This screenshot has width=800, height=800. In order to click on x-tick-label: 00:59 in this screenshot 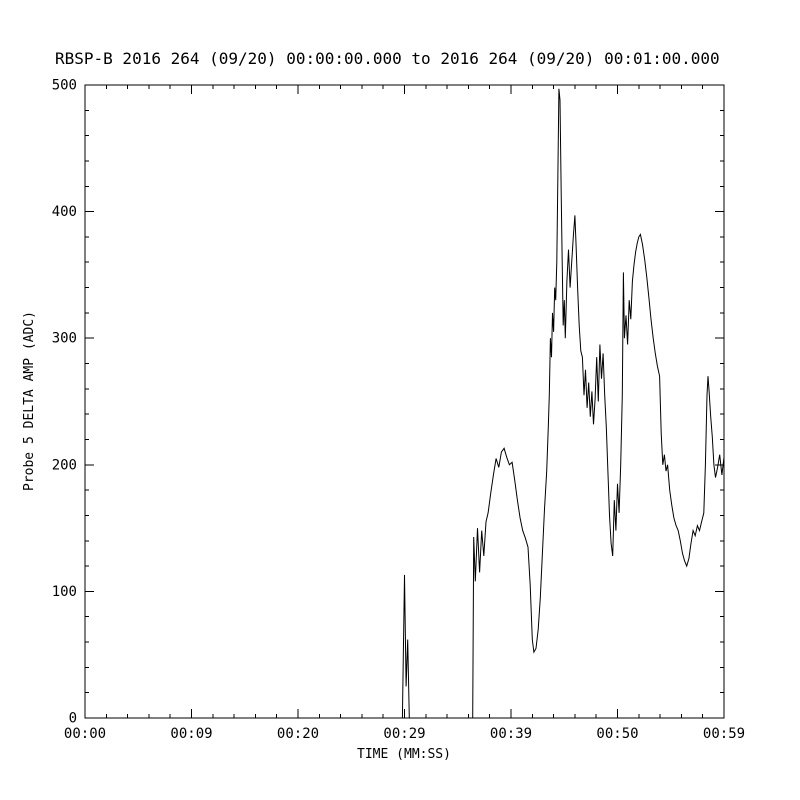, I will do `click(724, 734)`.